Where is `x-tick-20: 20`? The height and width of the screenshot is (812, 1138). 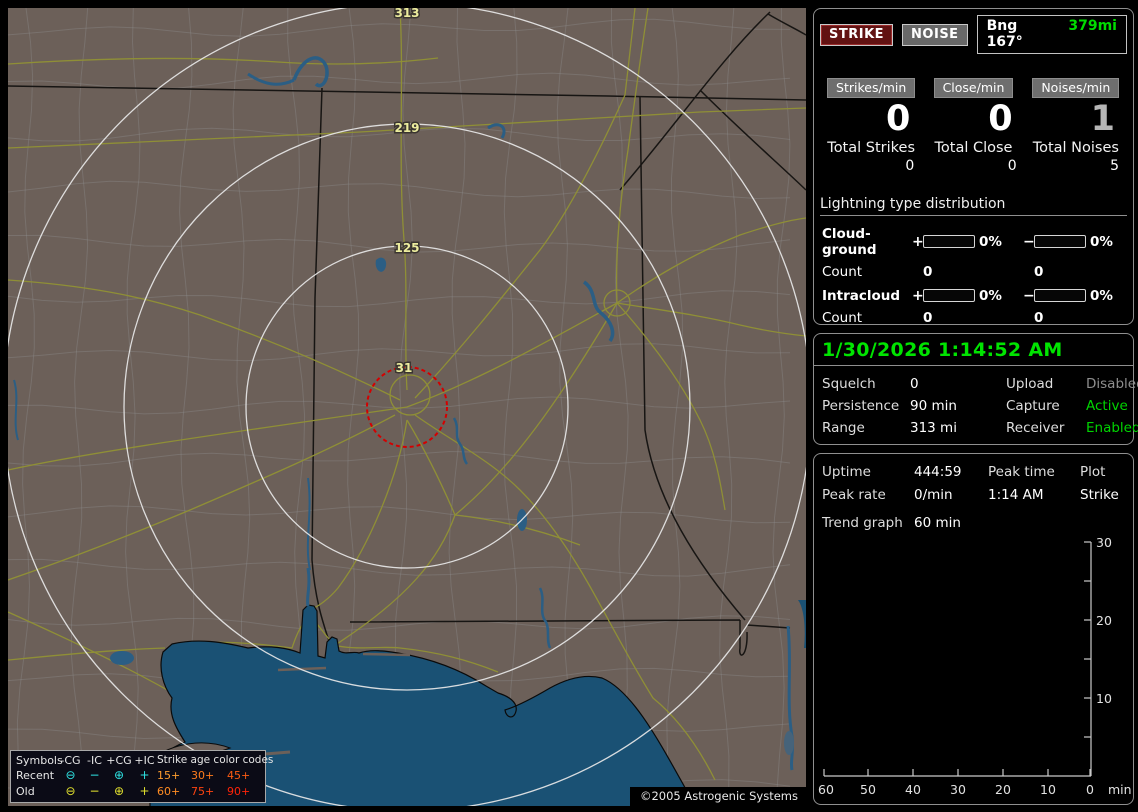
x-tick-20: 20 is located at coordinates (1003, 789).